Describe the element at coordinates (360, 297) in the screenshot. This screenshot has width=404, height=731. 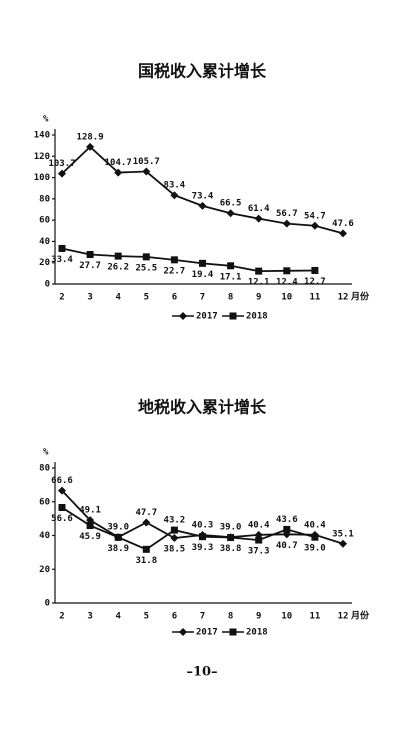
I see `x-axis-label: 月份` at that location.